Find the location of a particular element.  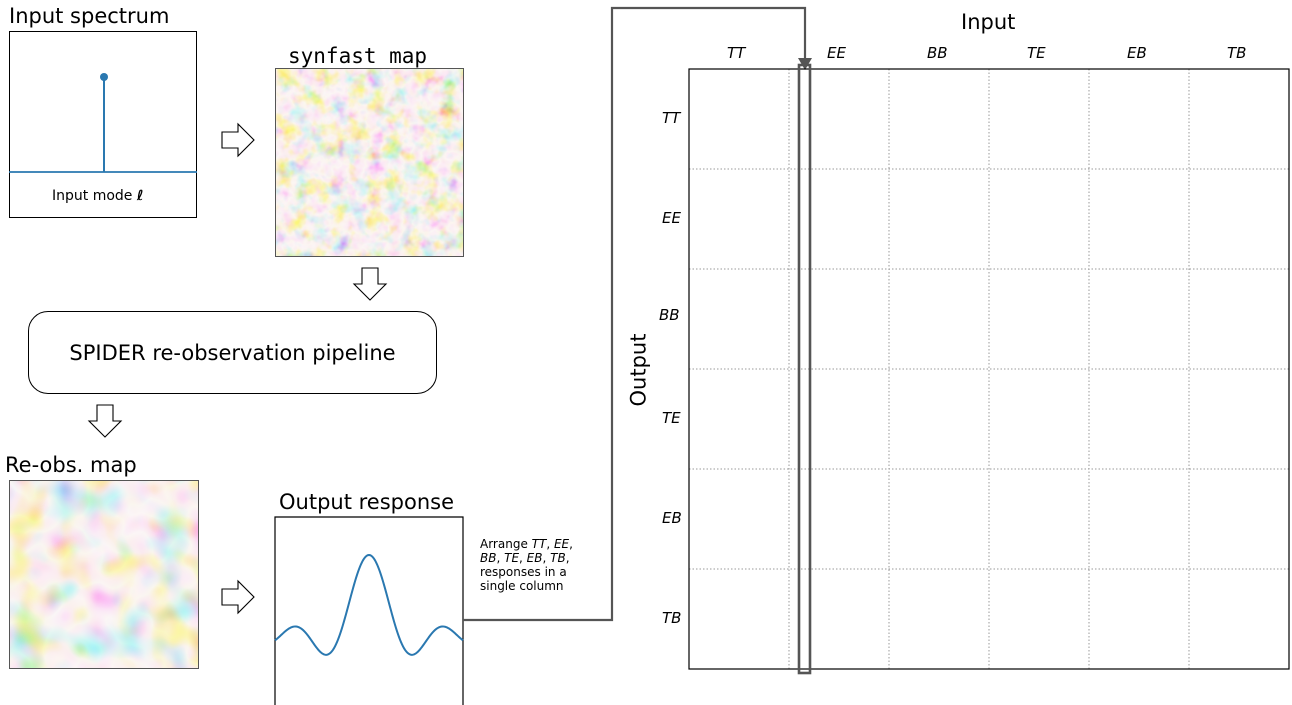

synfast-map-title: synfast map is located at coordinates (358, 56).